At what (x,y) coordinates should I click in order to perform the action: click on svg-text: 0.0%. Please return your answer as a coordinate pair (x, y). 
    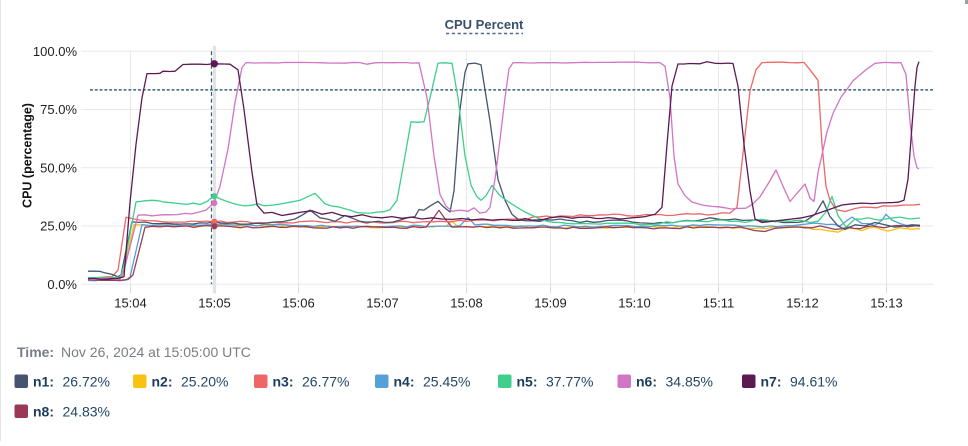
    Looking at the image, I should click on (62, 284).